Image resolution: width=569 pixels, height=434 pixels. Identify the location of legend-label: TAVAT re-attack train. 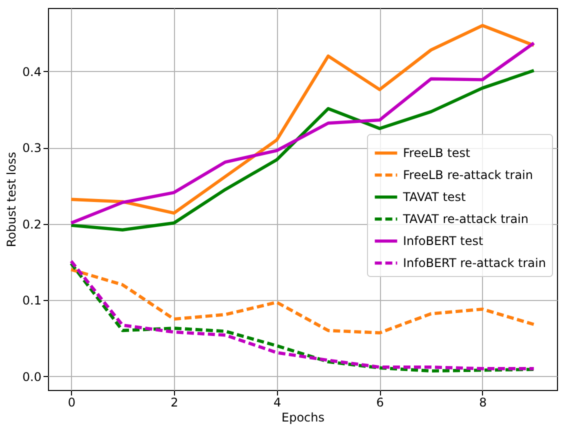
(465, 219).